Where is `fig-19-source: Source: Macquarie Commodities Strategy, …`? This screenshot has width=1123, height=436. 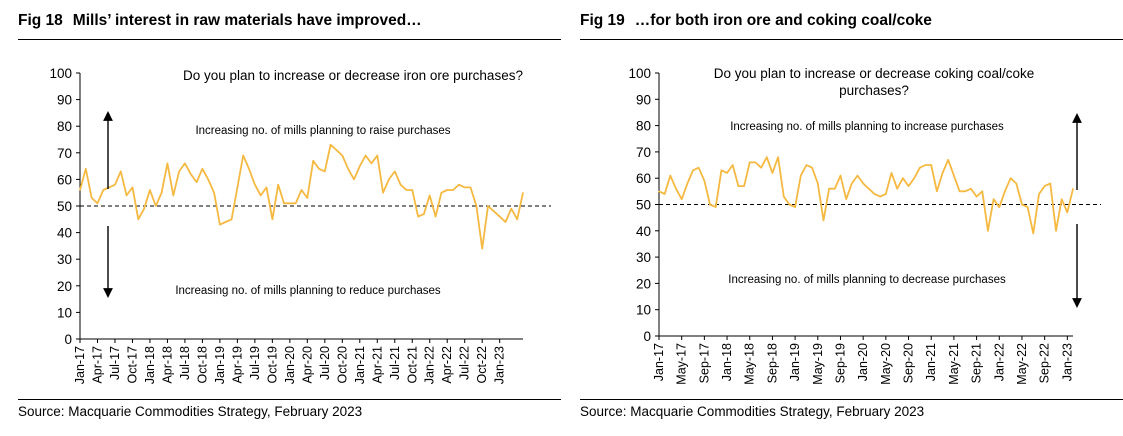
fig-19-source: Source: Macquarie Commodities Strategy, … is located at coordinates (752, 411).